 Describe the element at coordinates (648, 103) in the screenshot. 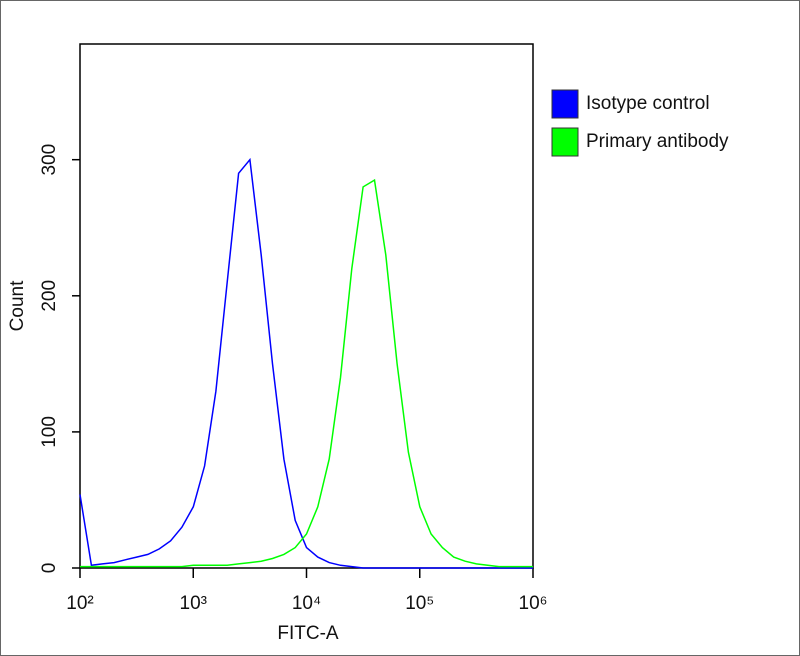

I see `legend-label: Isotype control` at that location.